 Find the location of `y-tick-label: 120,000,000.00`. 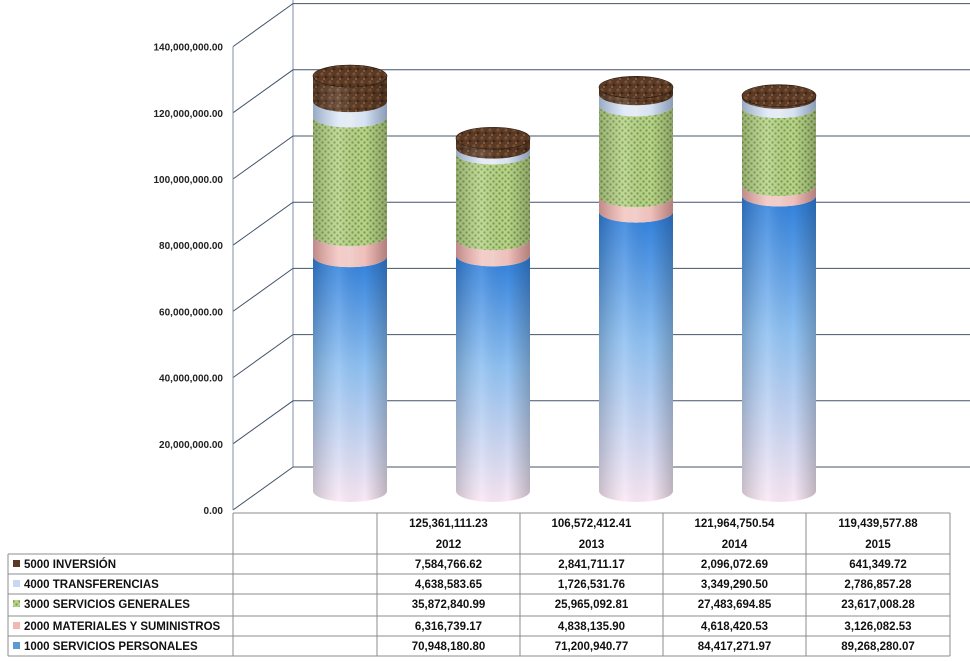

y-tick-label: 120,000,000.00 is located at coordinates (188, 114).